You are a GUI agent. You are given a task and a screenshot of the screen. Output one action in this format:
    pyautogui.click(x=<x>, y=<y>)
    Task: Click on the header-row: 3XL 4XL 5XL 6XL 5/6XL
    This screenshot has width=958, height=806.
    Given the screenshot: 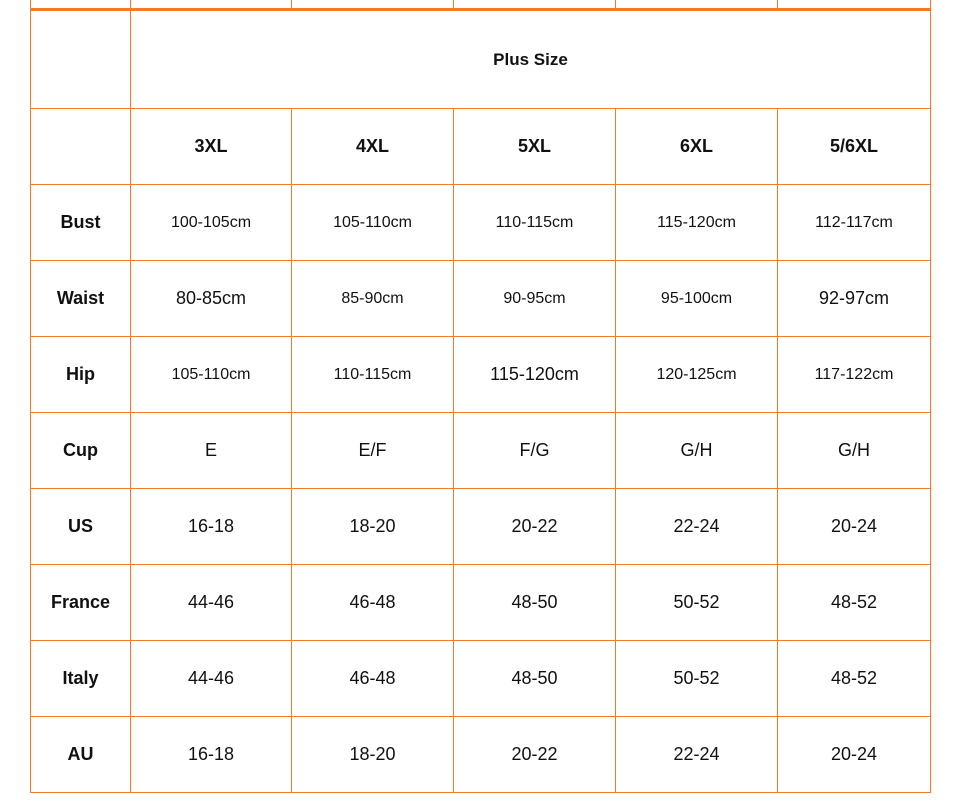 What is the action you would take?
    pyautogui.click(x=480, y=146)
    